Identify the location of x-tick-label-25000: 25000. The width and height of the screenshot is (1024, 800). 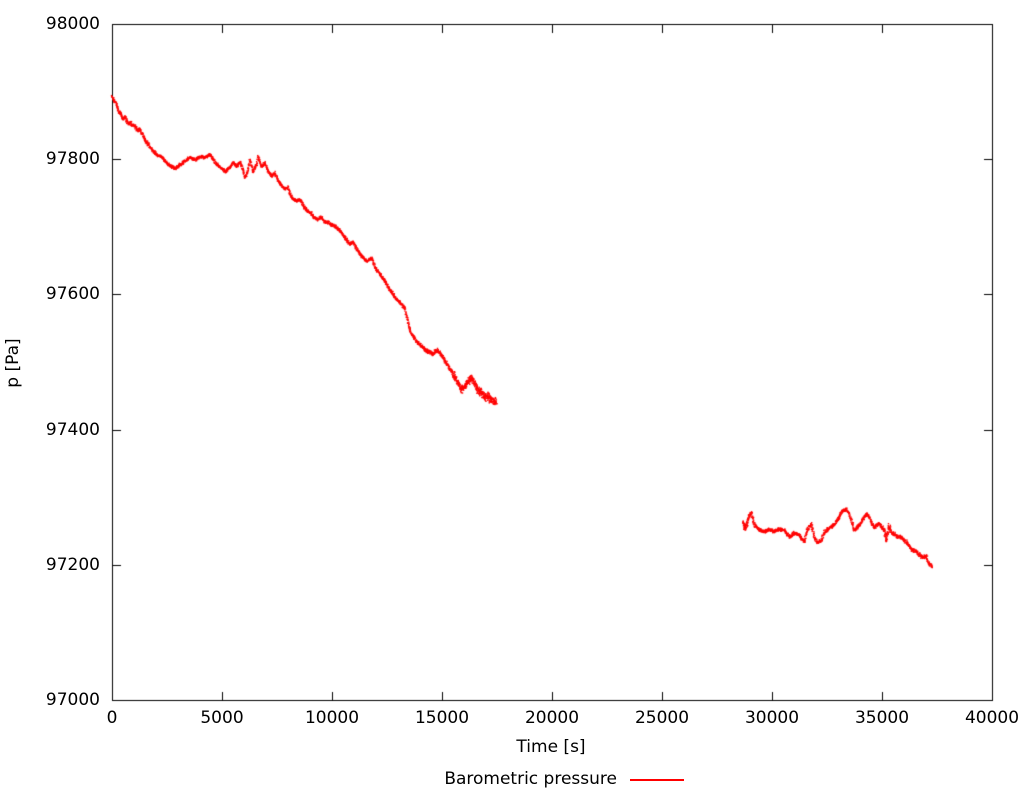
(662, 718).